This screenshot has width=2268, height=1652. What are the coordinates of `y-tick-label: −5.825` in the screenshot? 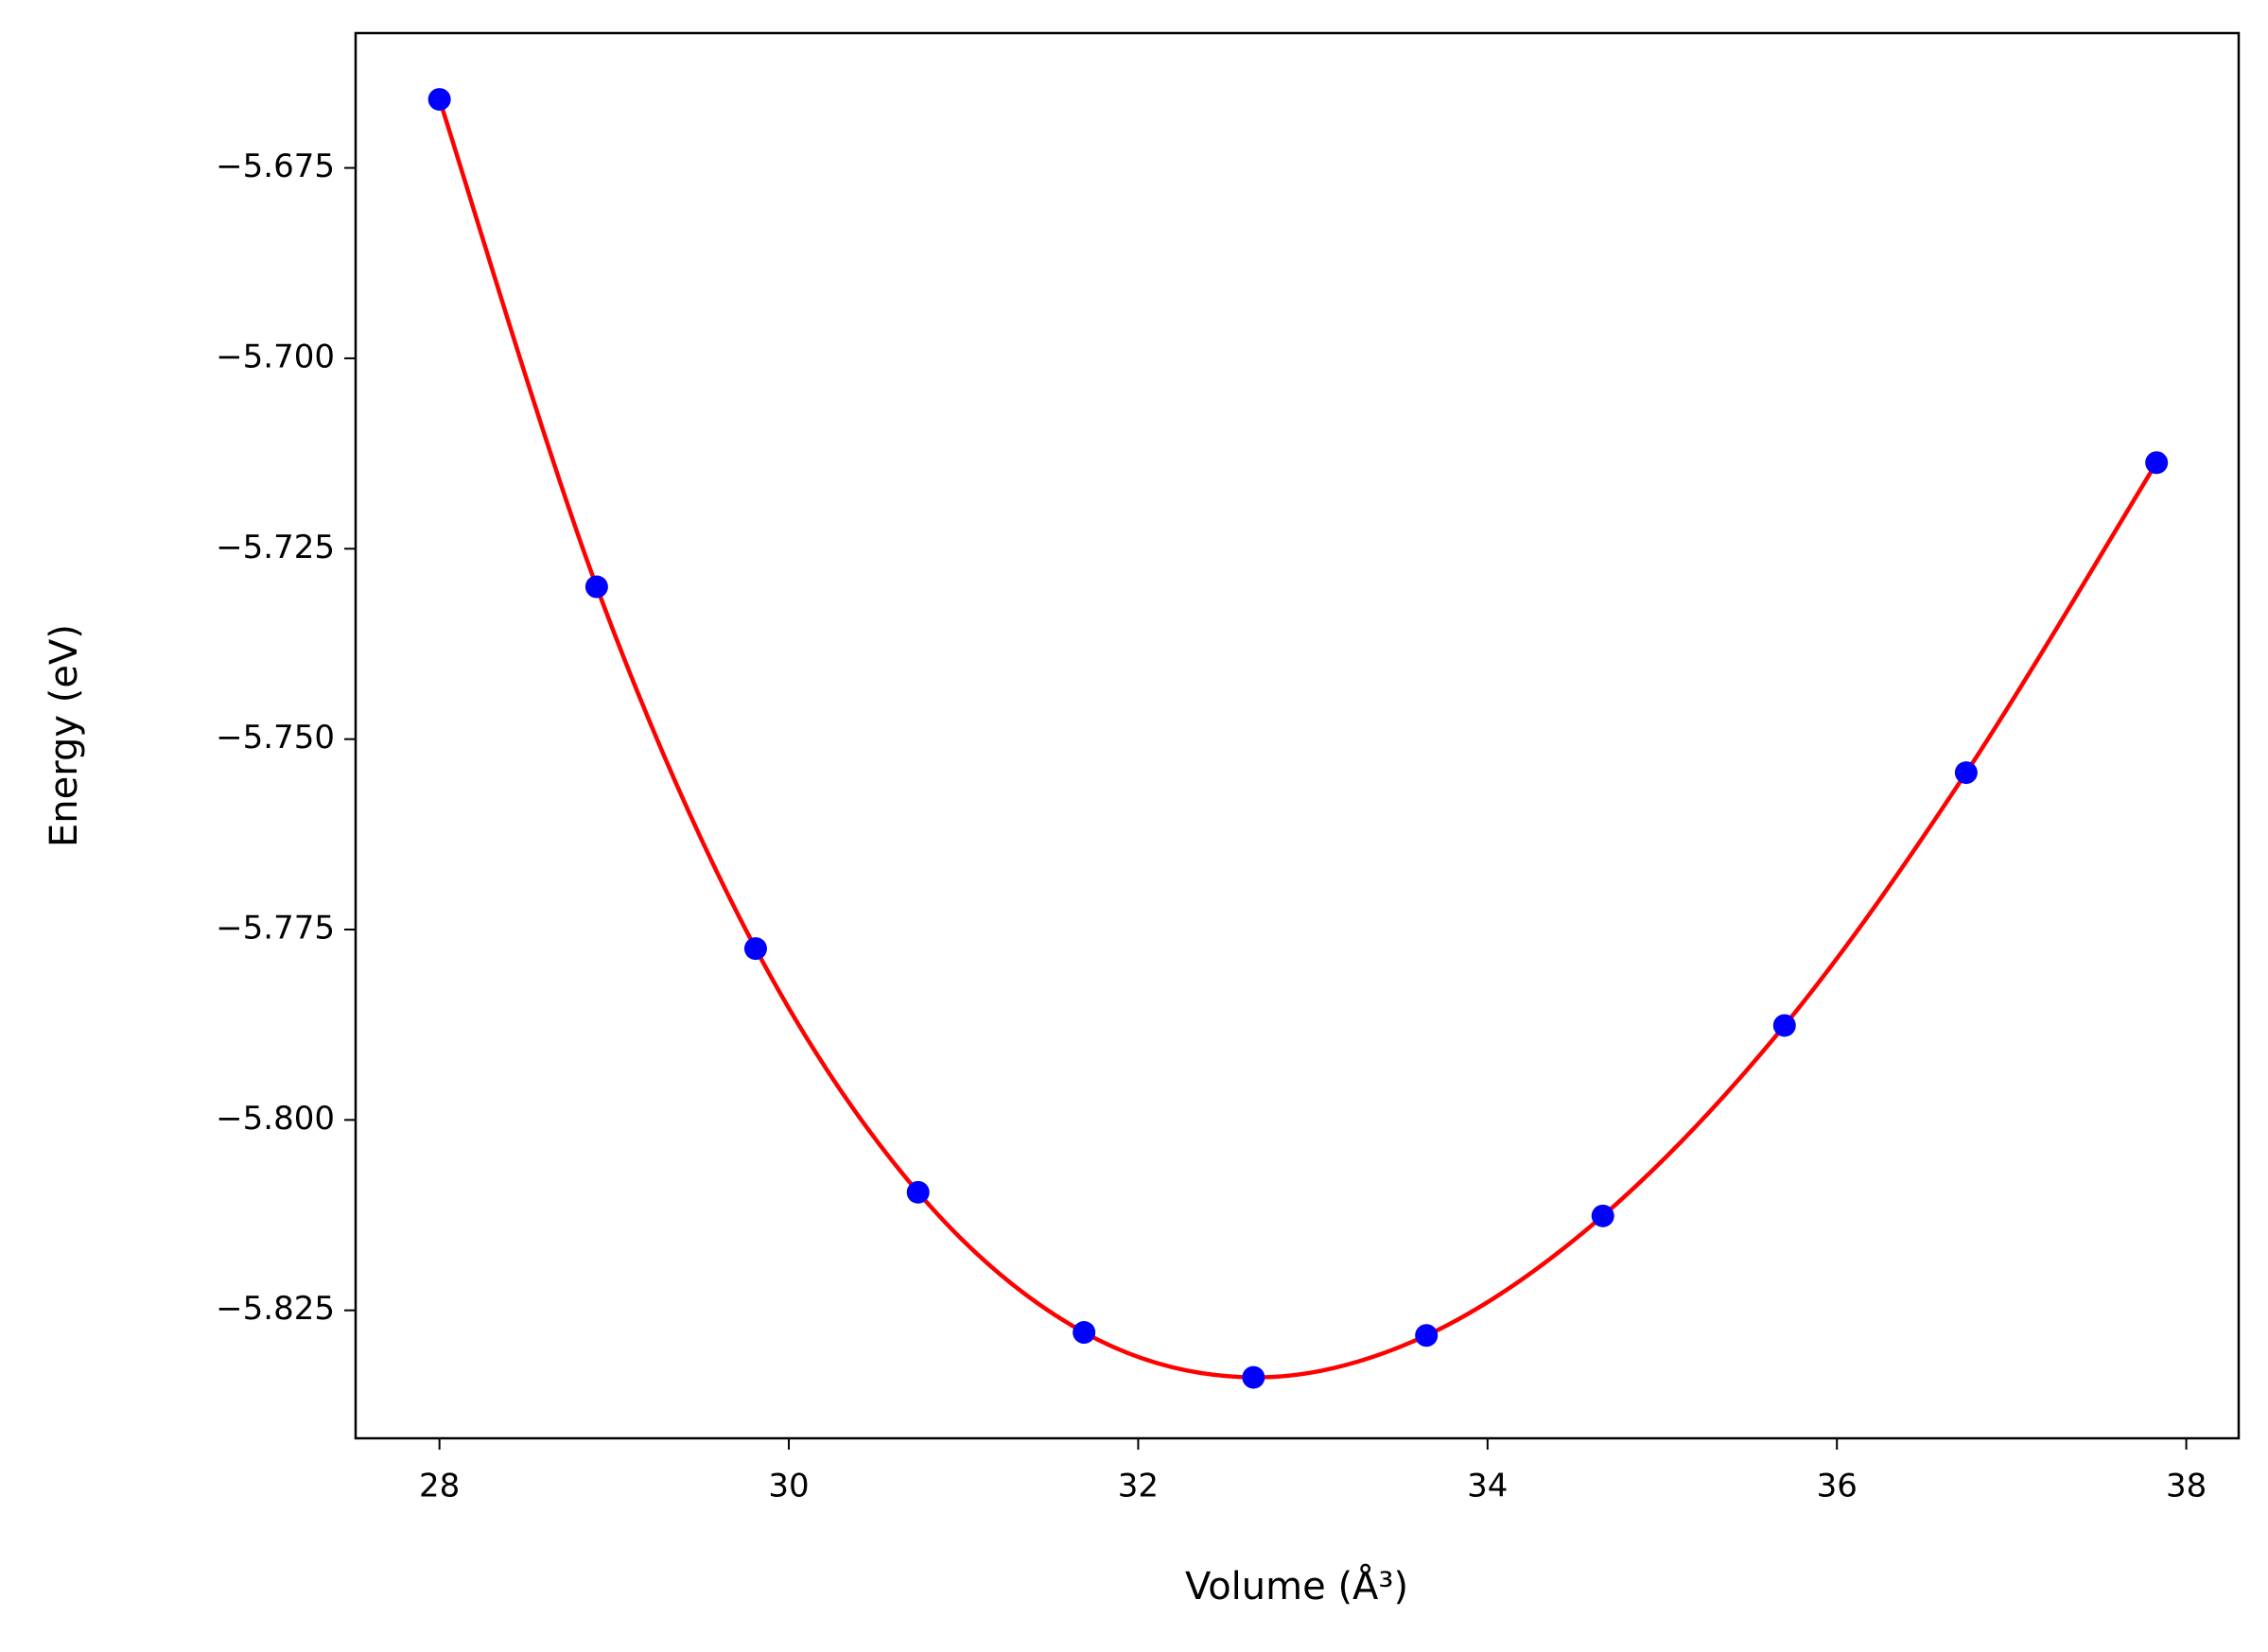 It's located at (275, 1309).